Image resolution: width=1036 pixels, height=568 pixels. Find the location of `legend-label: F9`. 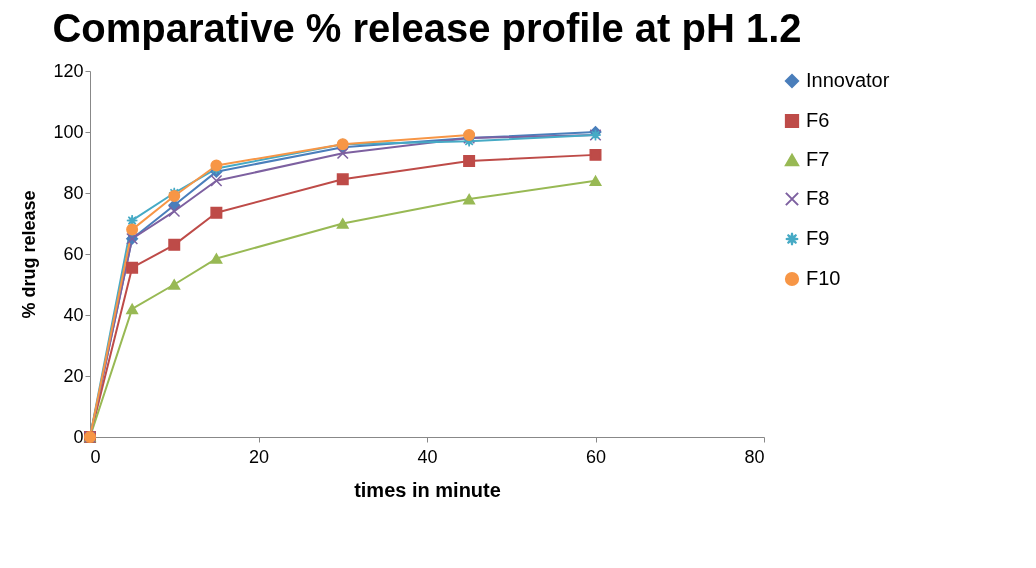

legend-label: F9 is located at coordinates (818, 238).